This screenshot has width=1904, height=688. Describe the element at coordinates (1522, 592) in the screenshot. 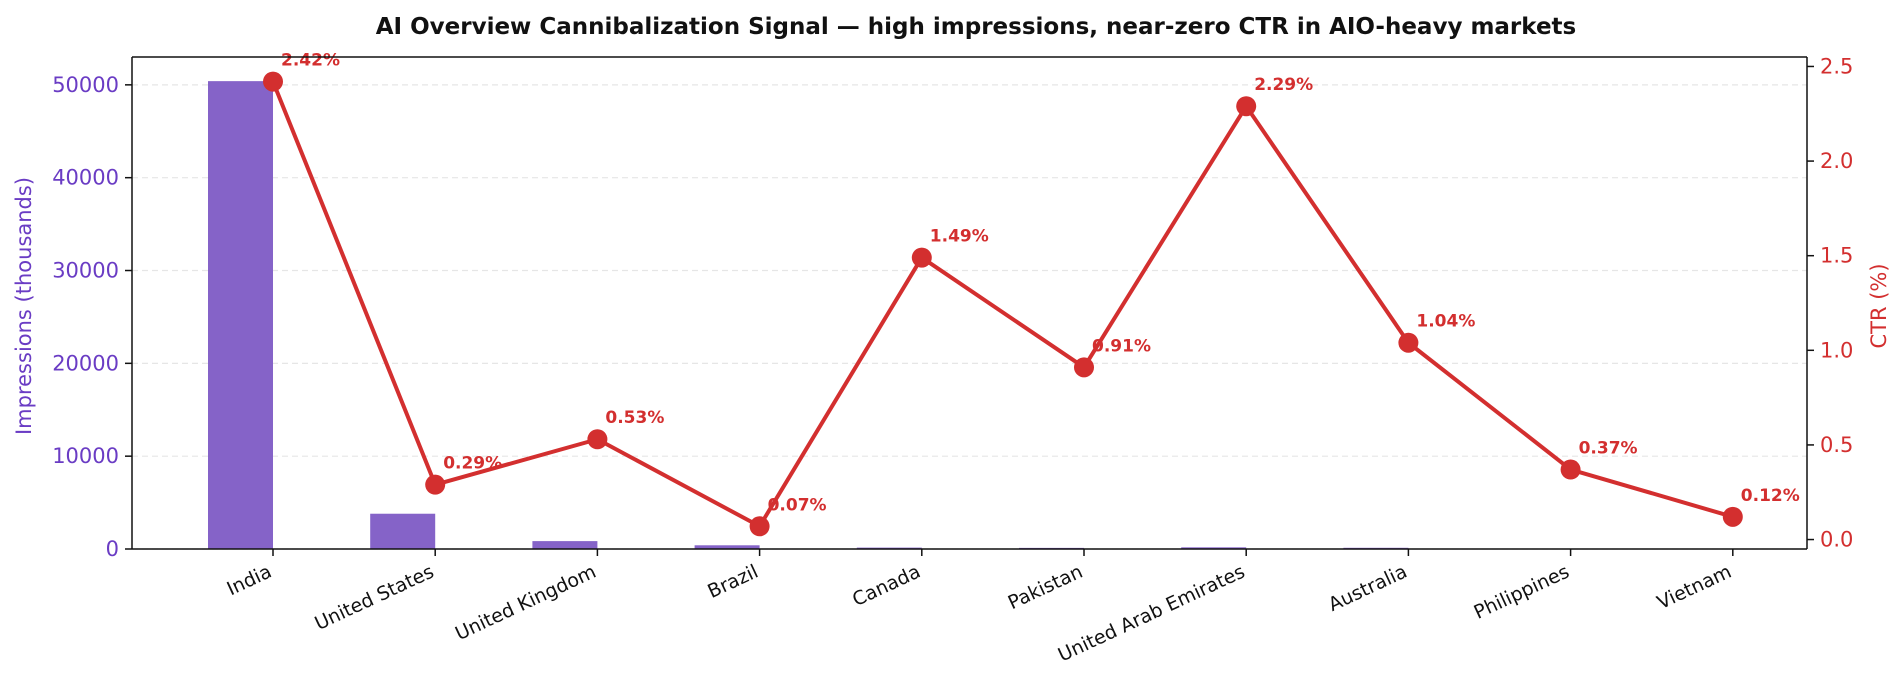

I see `x-tick-label: Philippines` at that location.